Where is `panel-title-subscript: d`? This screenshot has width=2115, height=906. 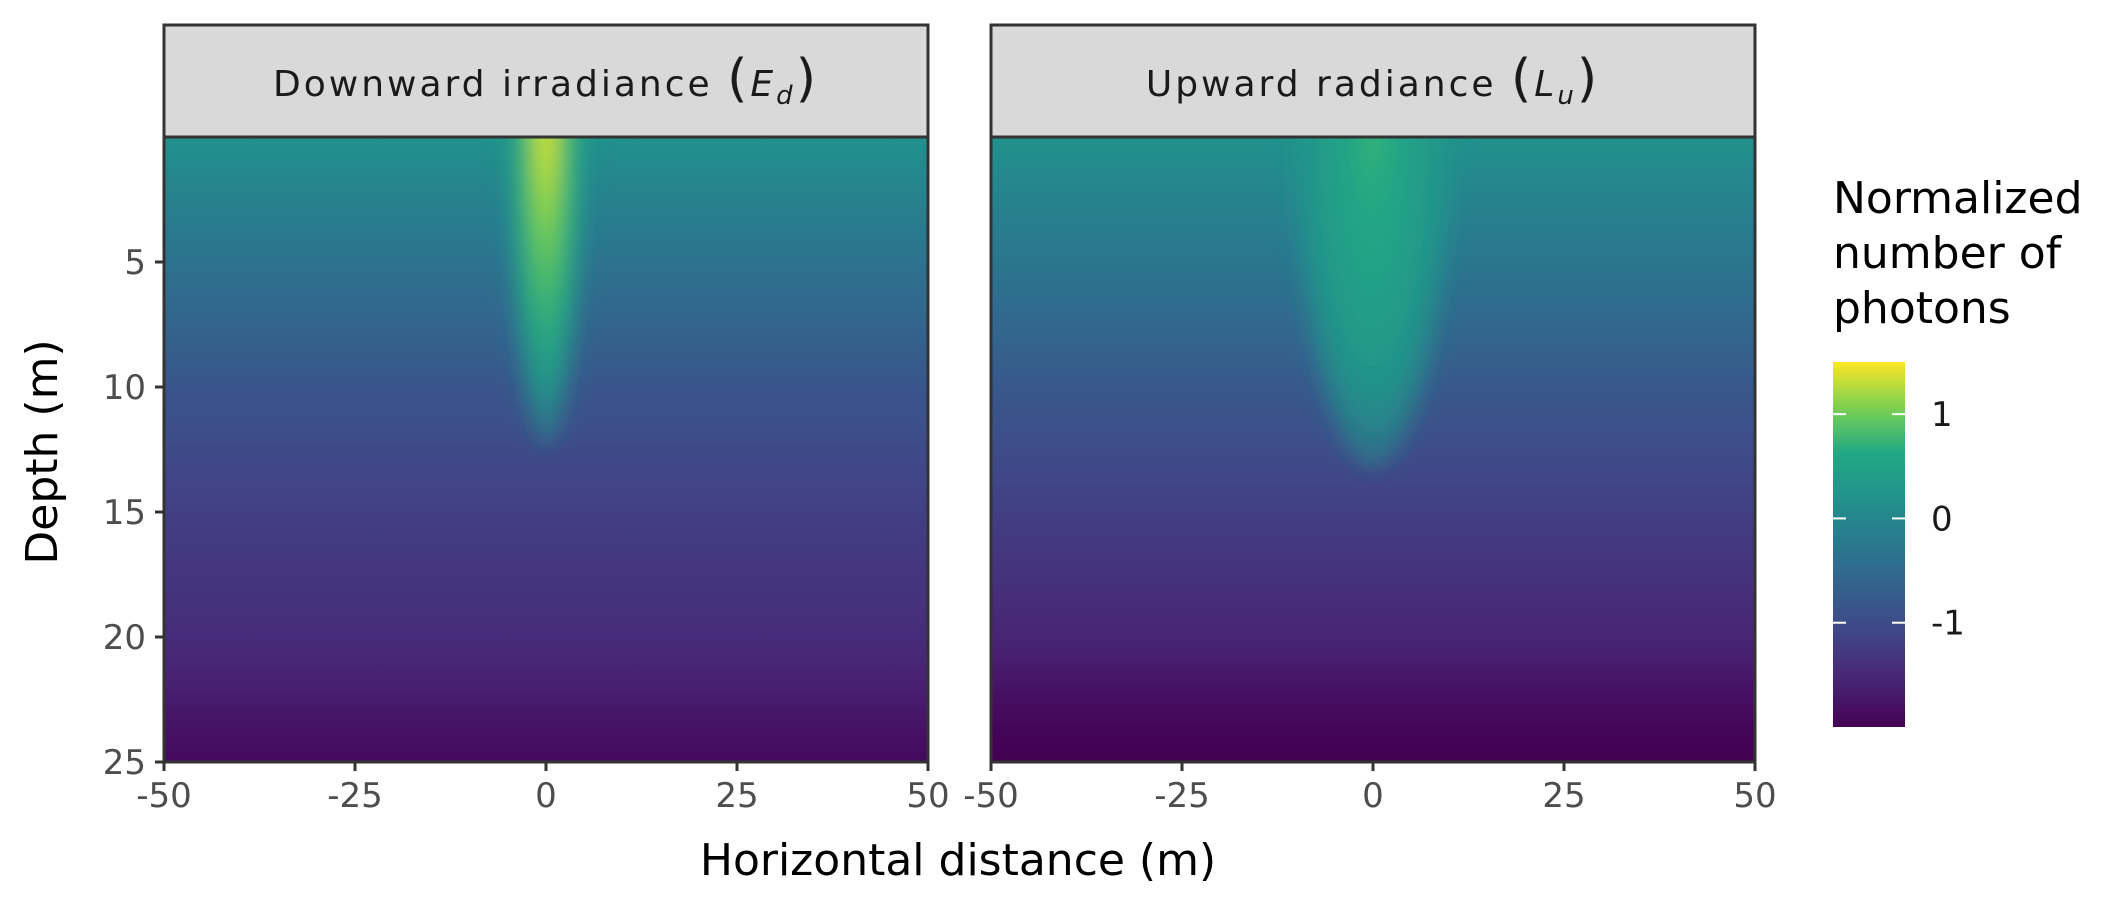 panel-title-subscript: d is located at coordinates (786, 96).